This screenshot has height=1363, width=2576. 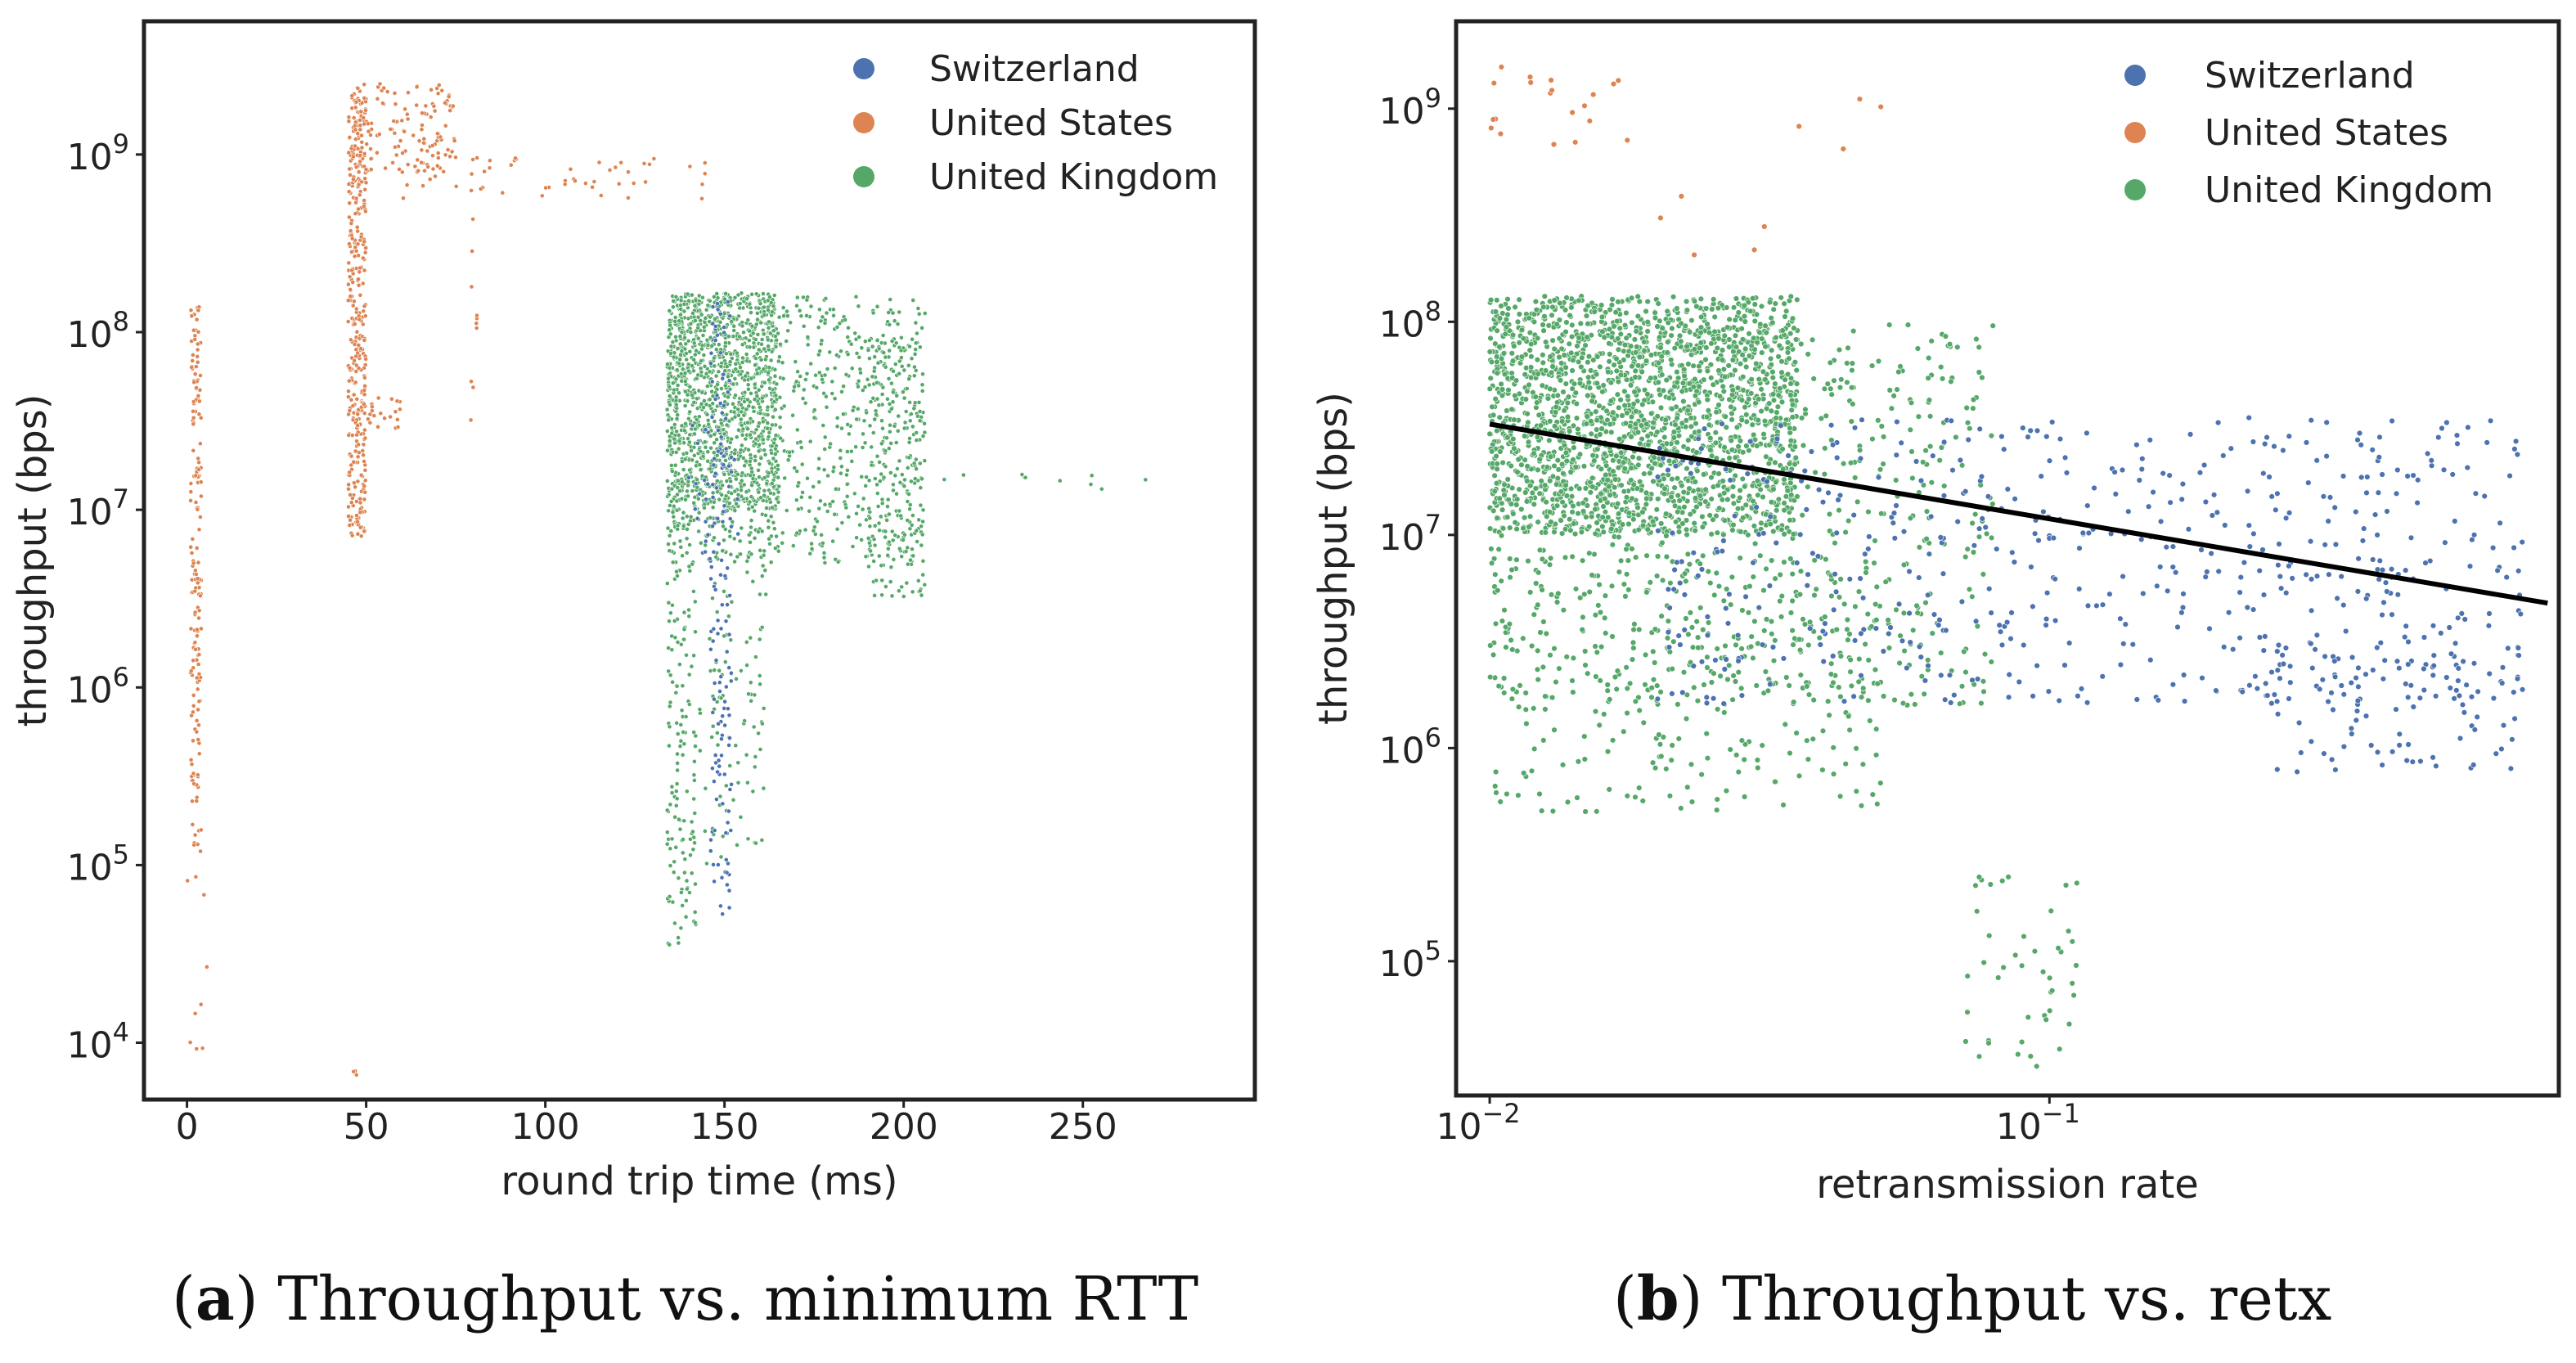 What do you see at coordinates (367, 1127) in the screenshot?
I see `x-tick-label: 50` at bounding box center [367, 1127].